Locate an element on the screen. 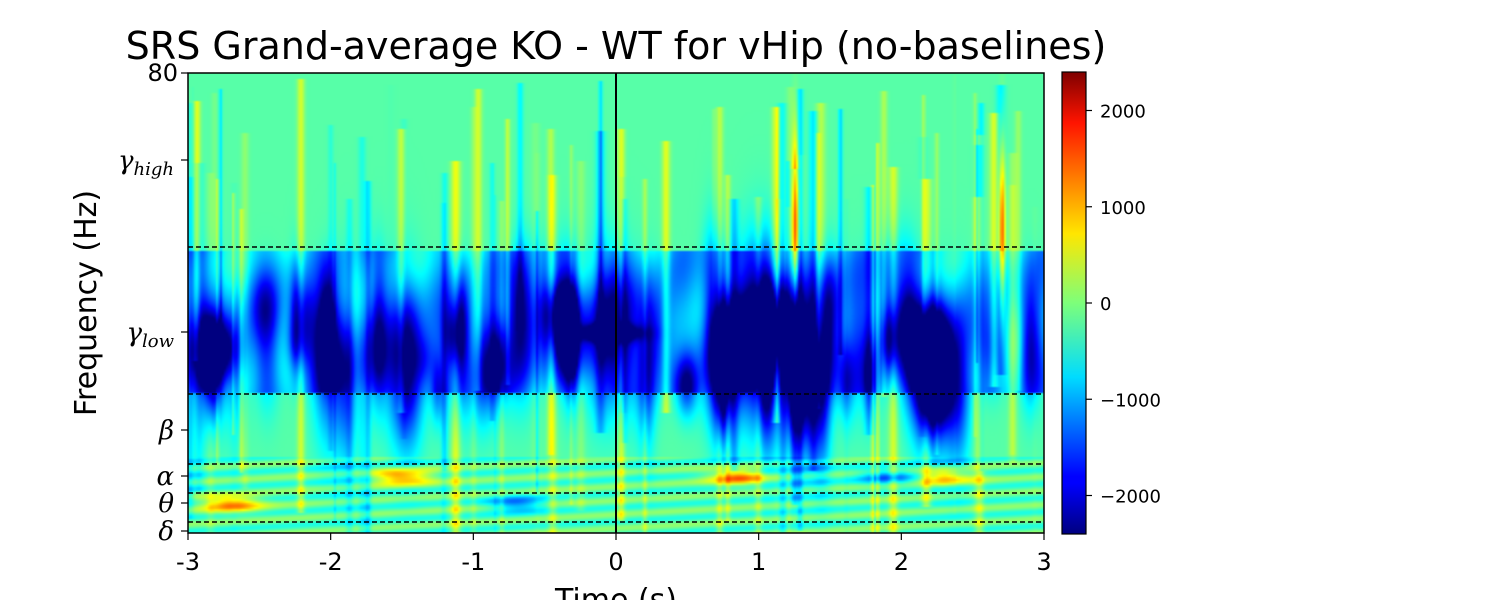 The height and width of the screenshot is (600, 1500). colorbar-tick-label: −1000 is located at coordinates (1130, 400).